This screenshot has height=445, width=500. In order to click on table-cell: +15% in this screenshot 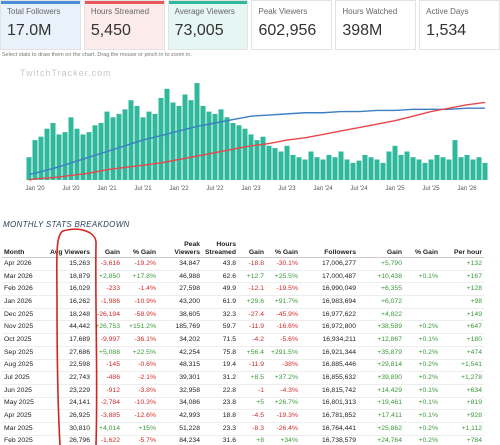, I will do `click(140, 429)`.